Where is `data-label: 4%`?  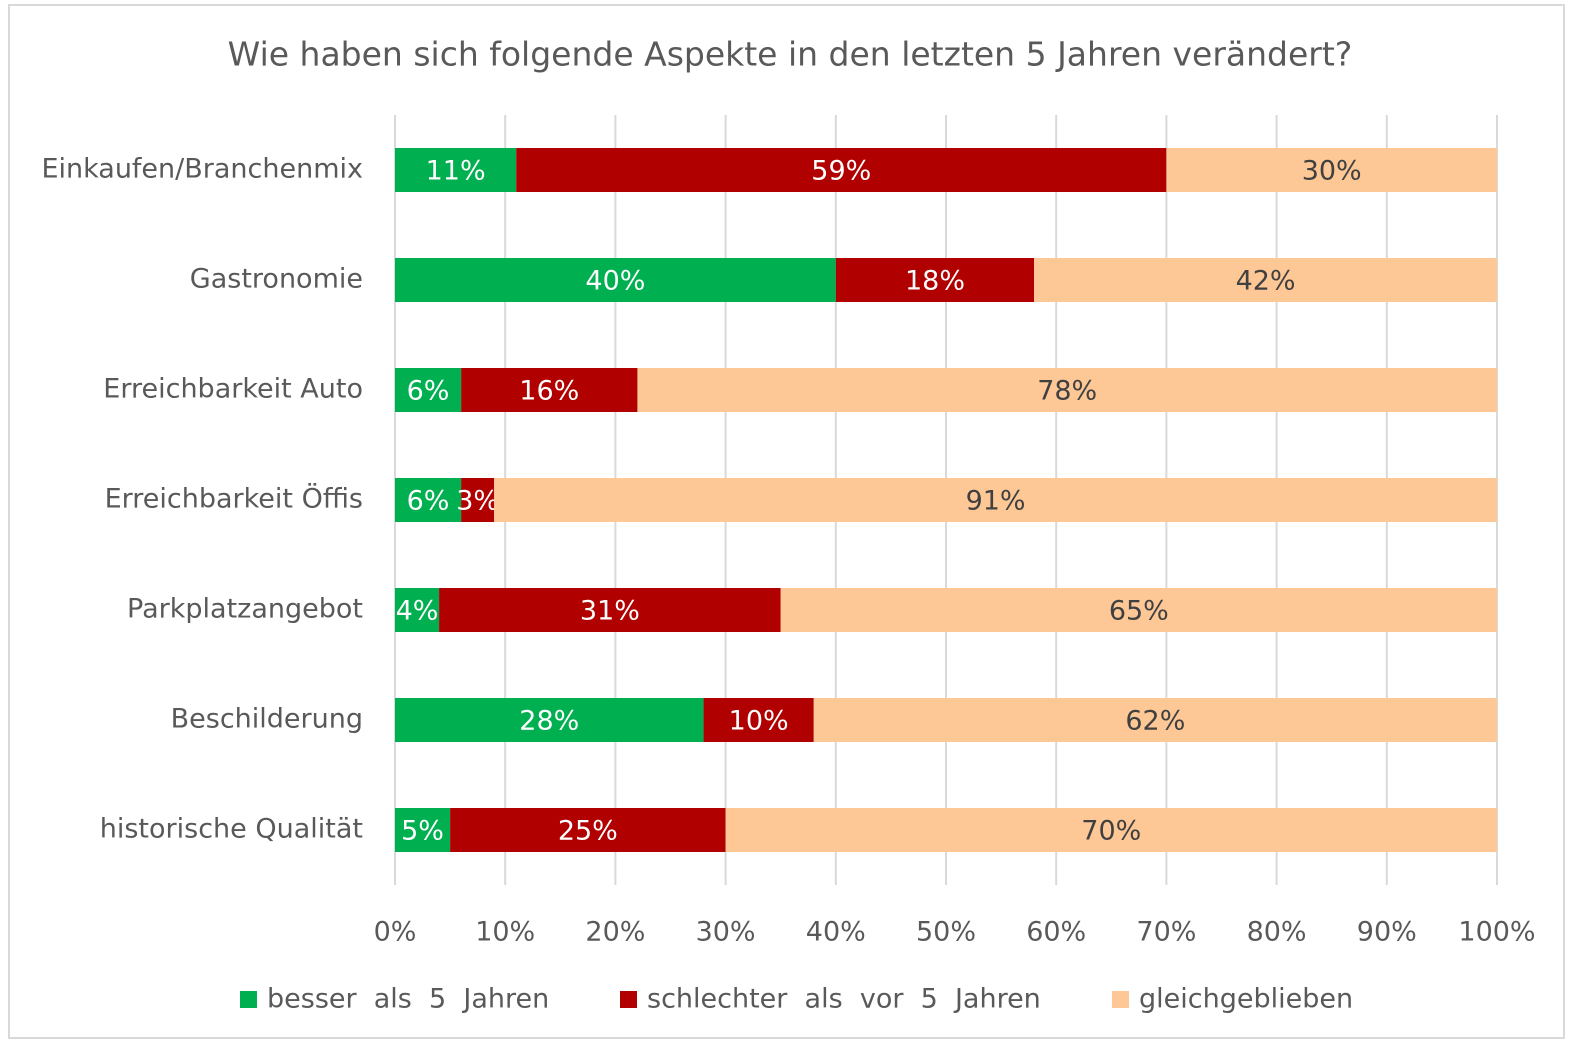 data-label: 4% is located at coordinates (417, 611).